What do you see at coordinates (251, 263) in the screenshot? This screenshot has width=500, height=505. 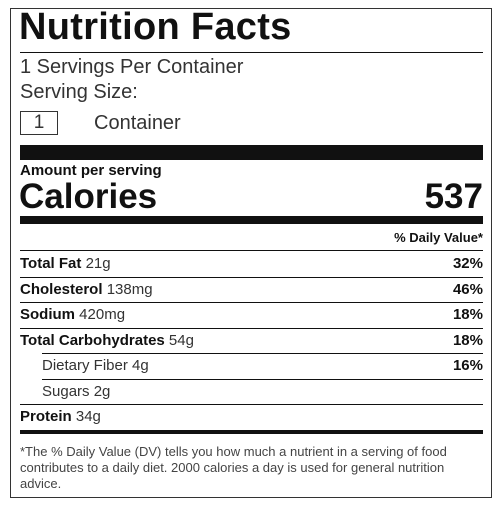 I see `nutrient-row: Total Fat 21g 32%` at bounding box center [251, 263].